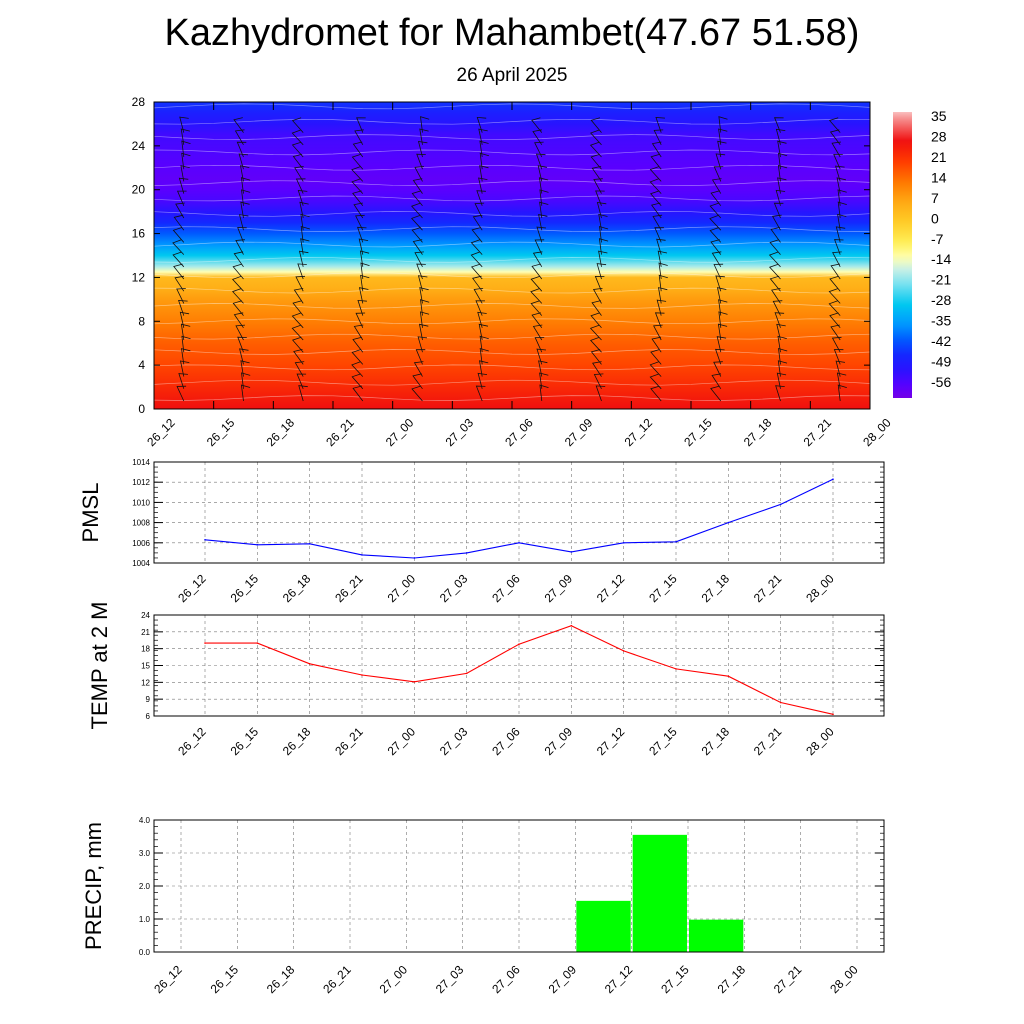 The height and width of the screenshot is (1024, 1024). What do you see at coordinates (145, 666) in the screenshot?
I see `y-tick-label: 15` at bounding box center [145, 666].